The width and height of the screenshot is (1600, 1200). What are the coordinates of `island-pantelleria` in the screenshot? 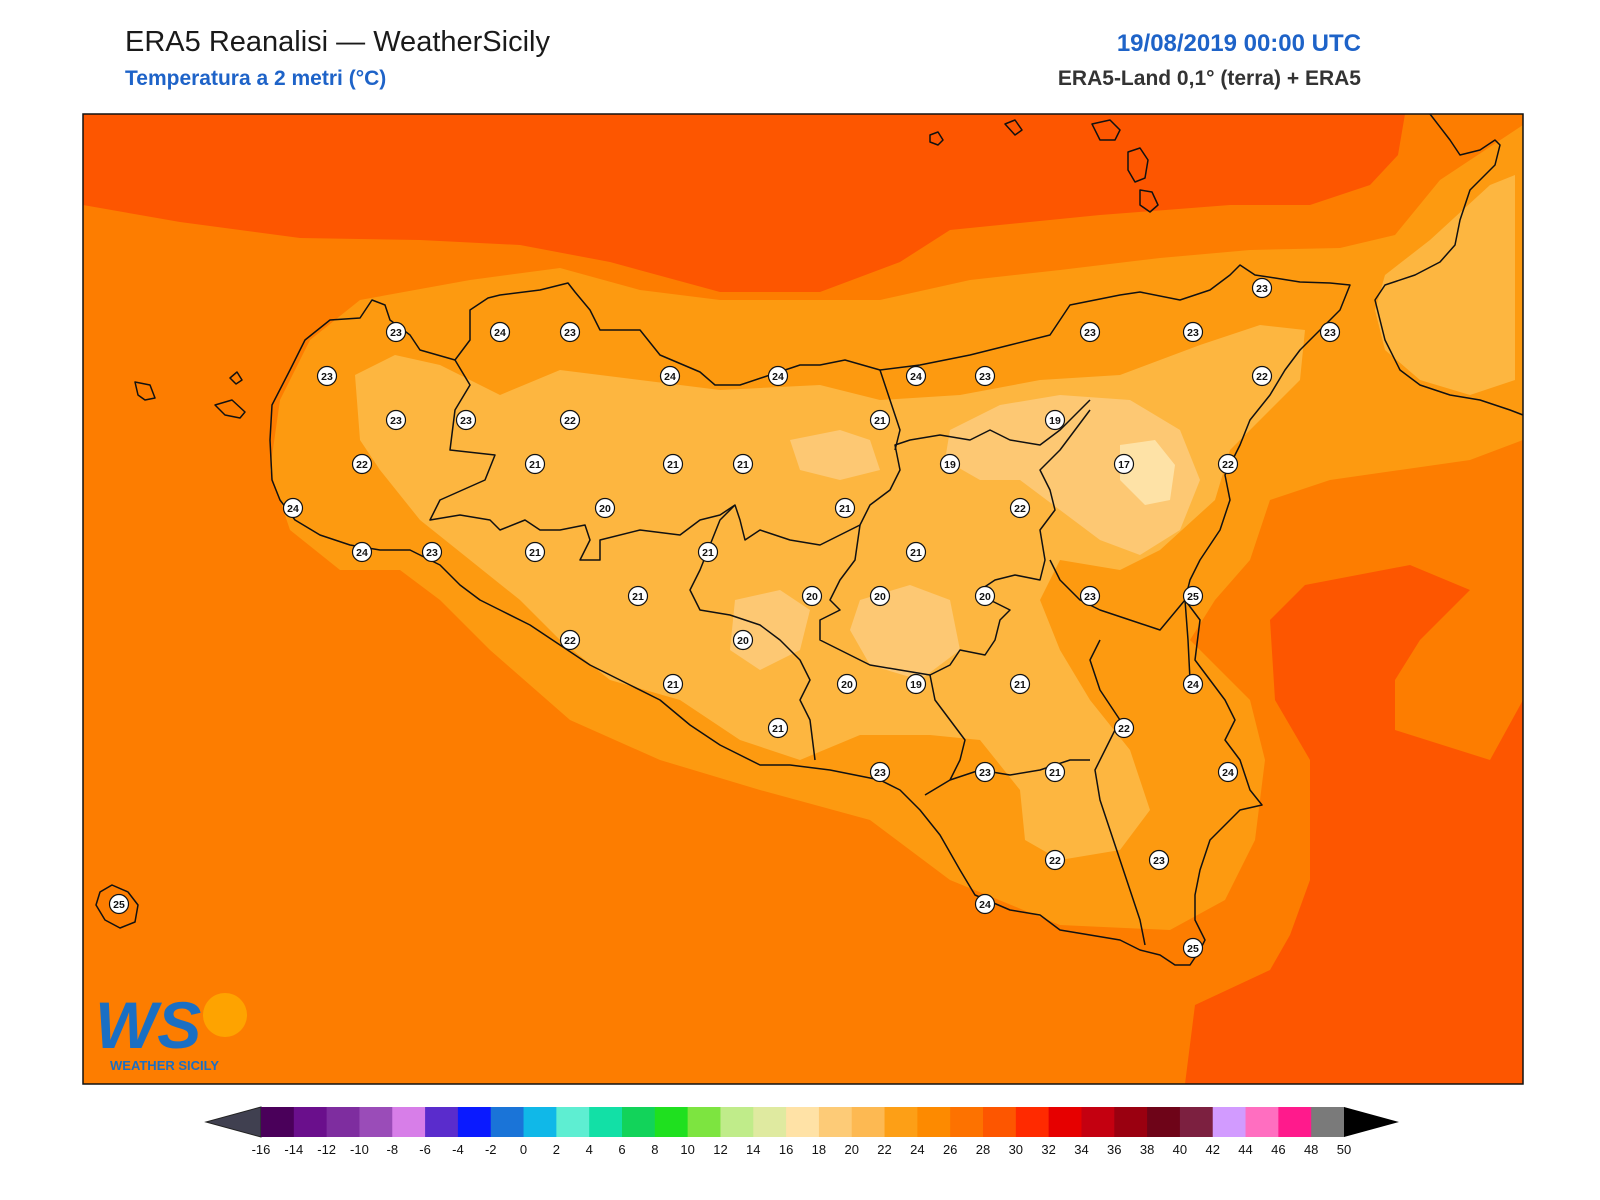 It's located at (117, 906).